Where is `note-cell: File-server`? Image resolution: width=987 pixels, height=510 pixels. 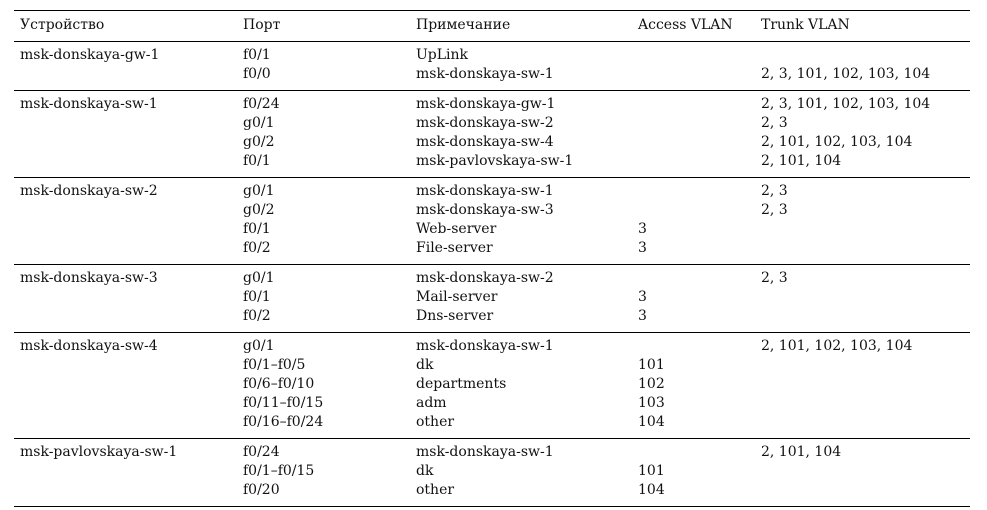
note-cell: File-server is located at coordinates (454, 248).